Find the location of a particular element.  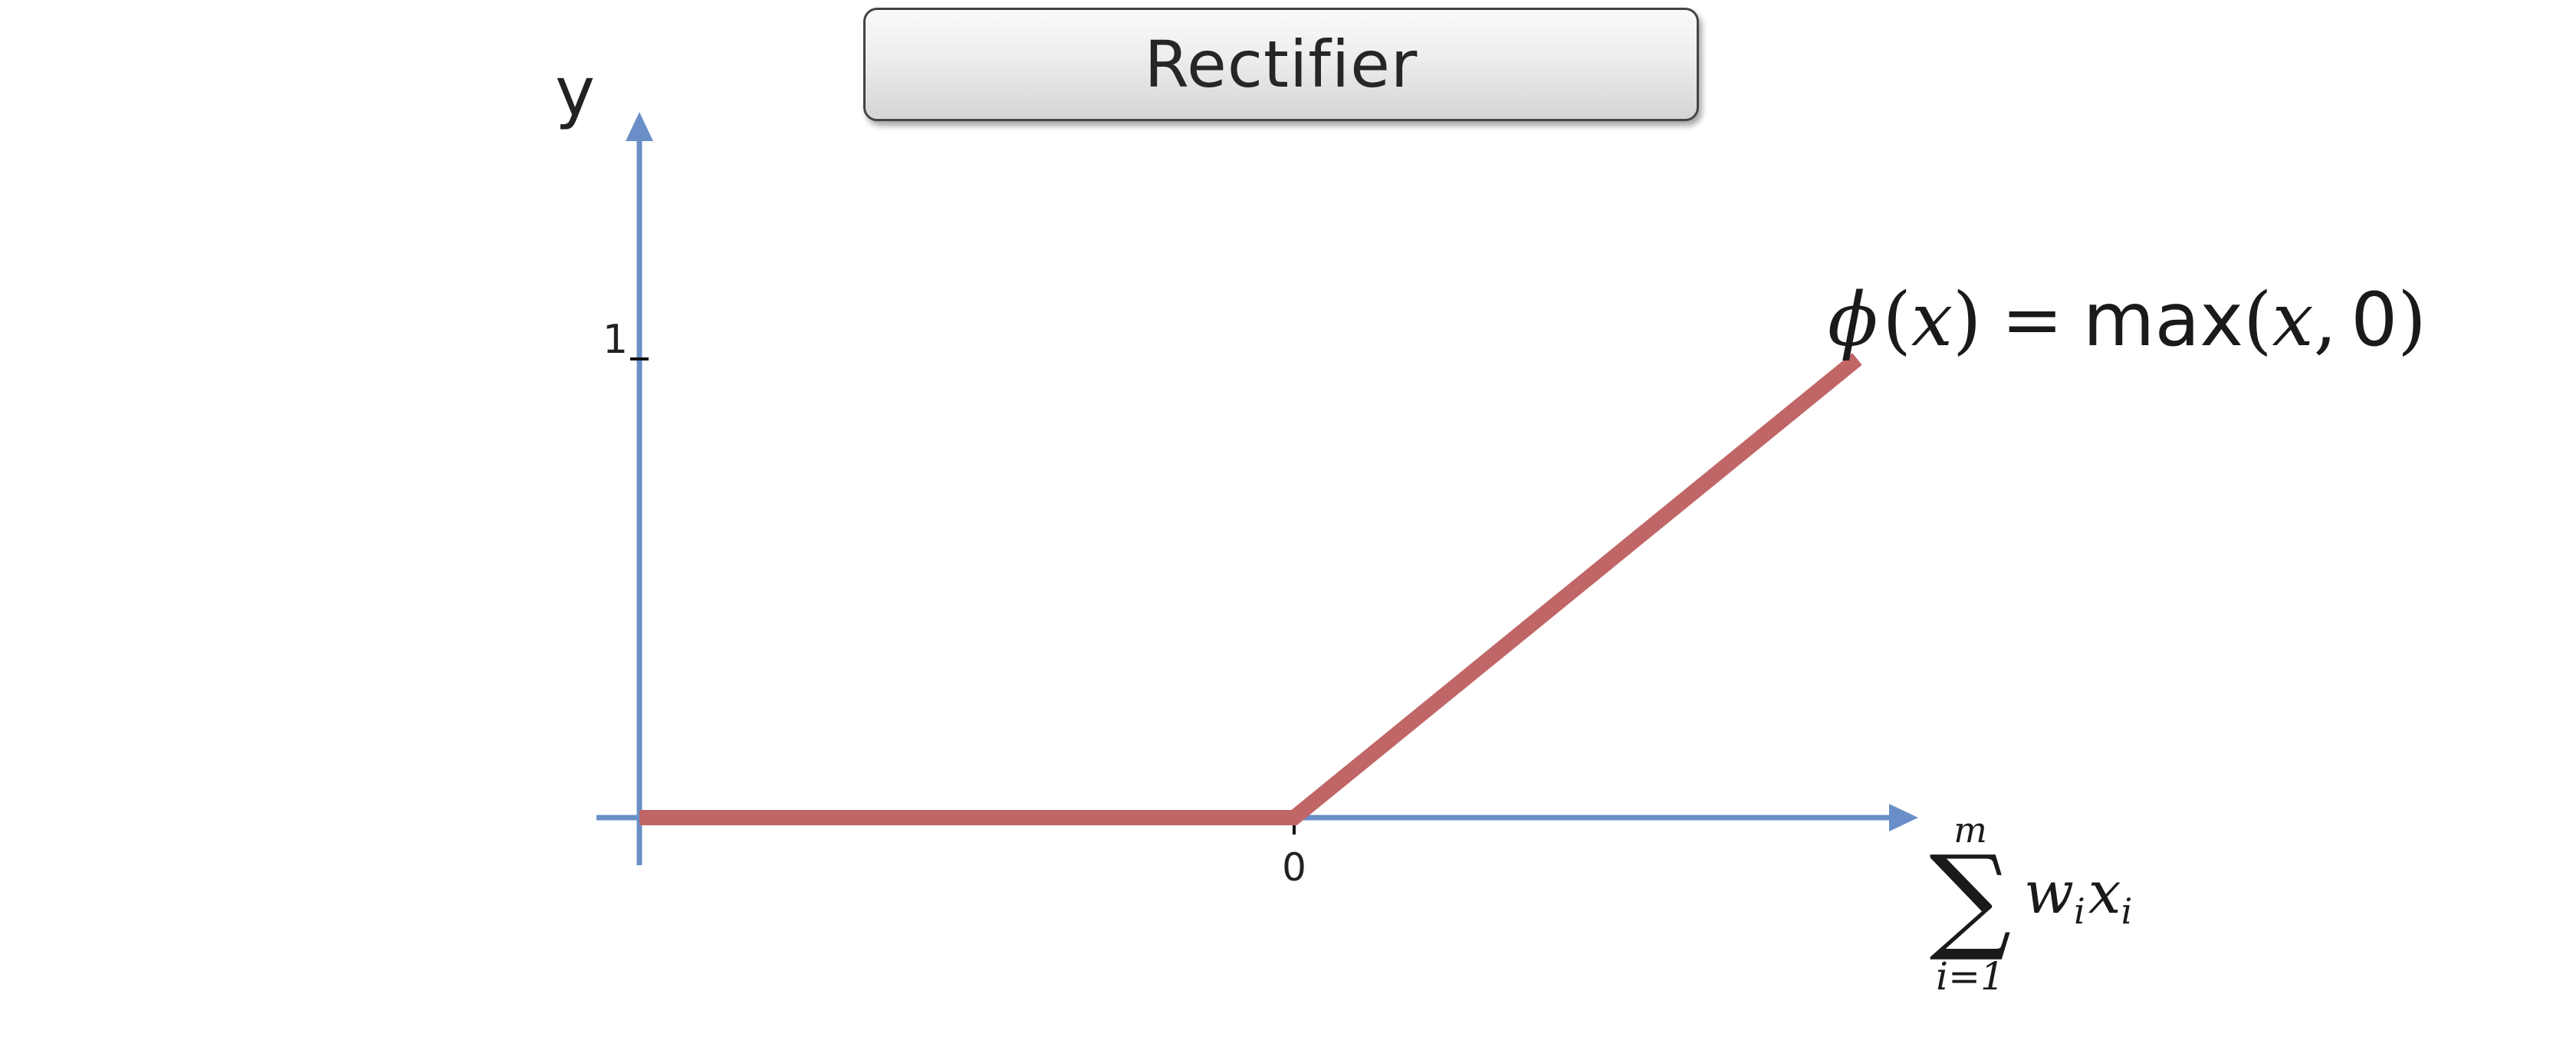

formula-open-paren: ( is located at coordinates (1896, 320).